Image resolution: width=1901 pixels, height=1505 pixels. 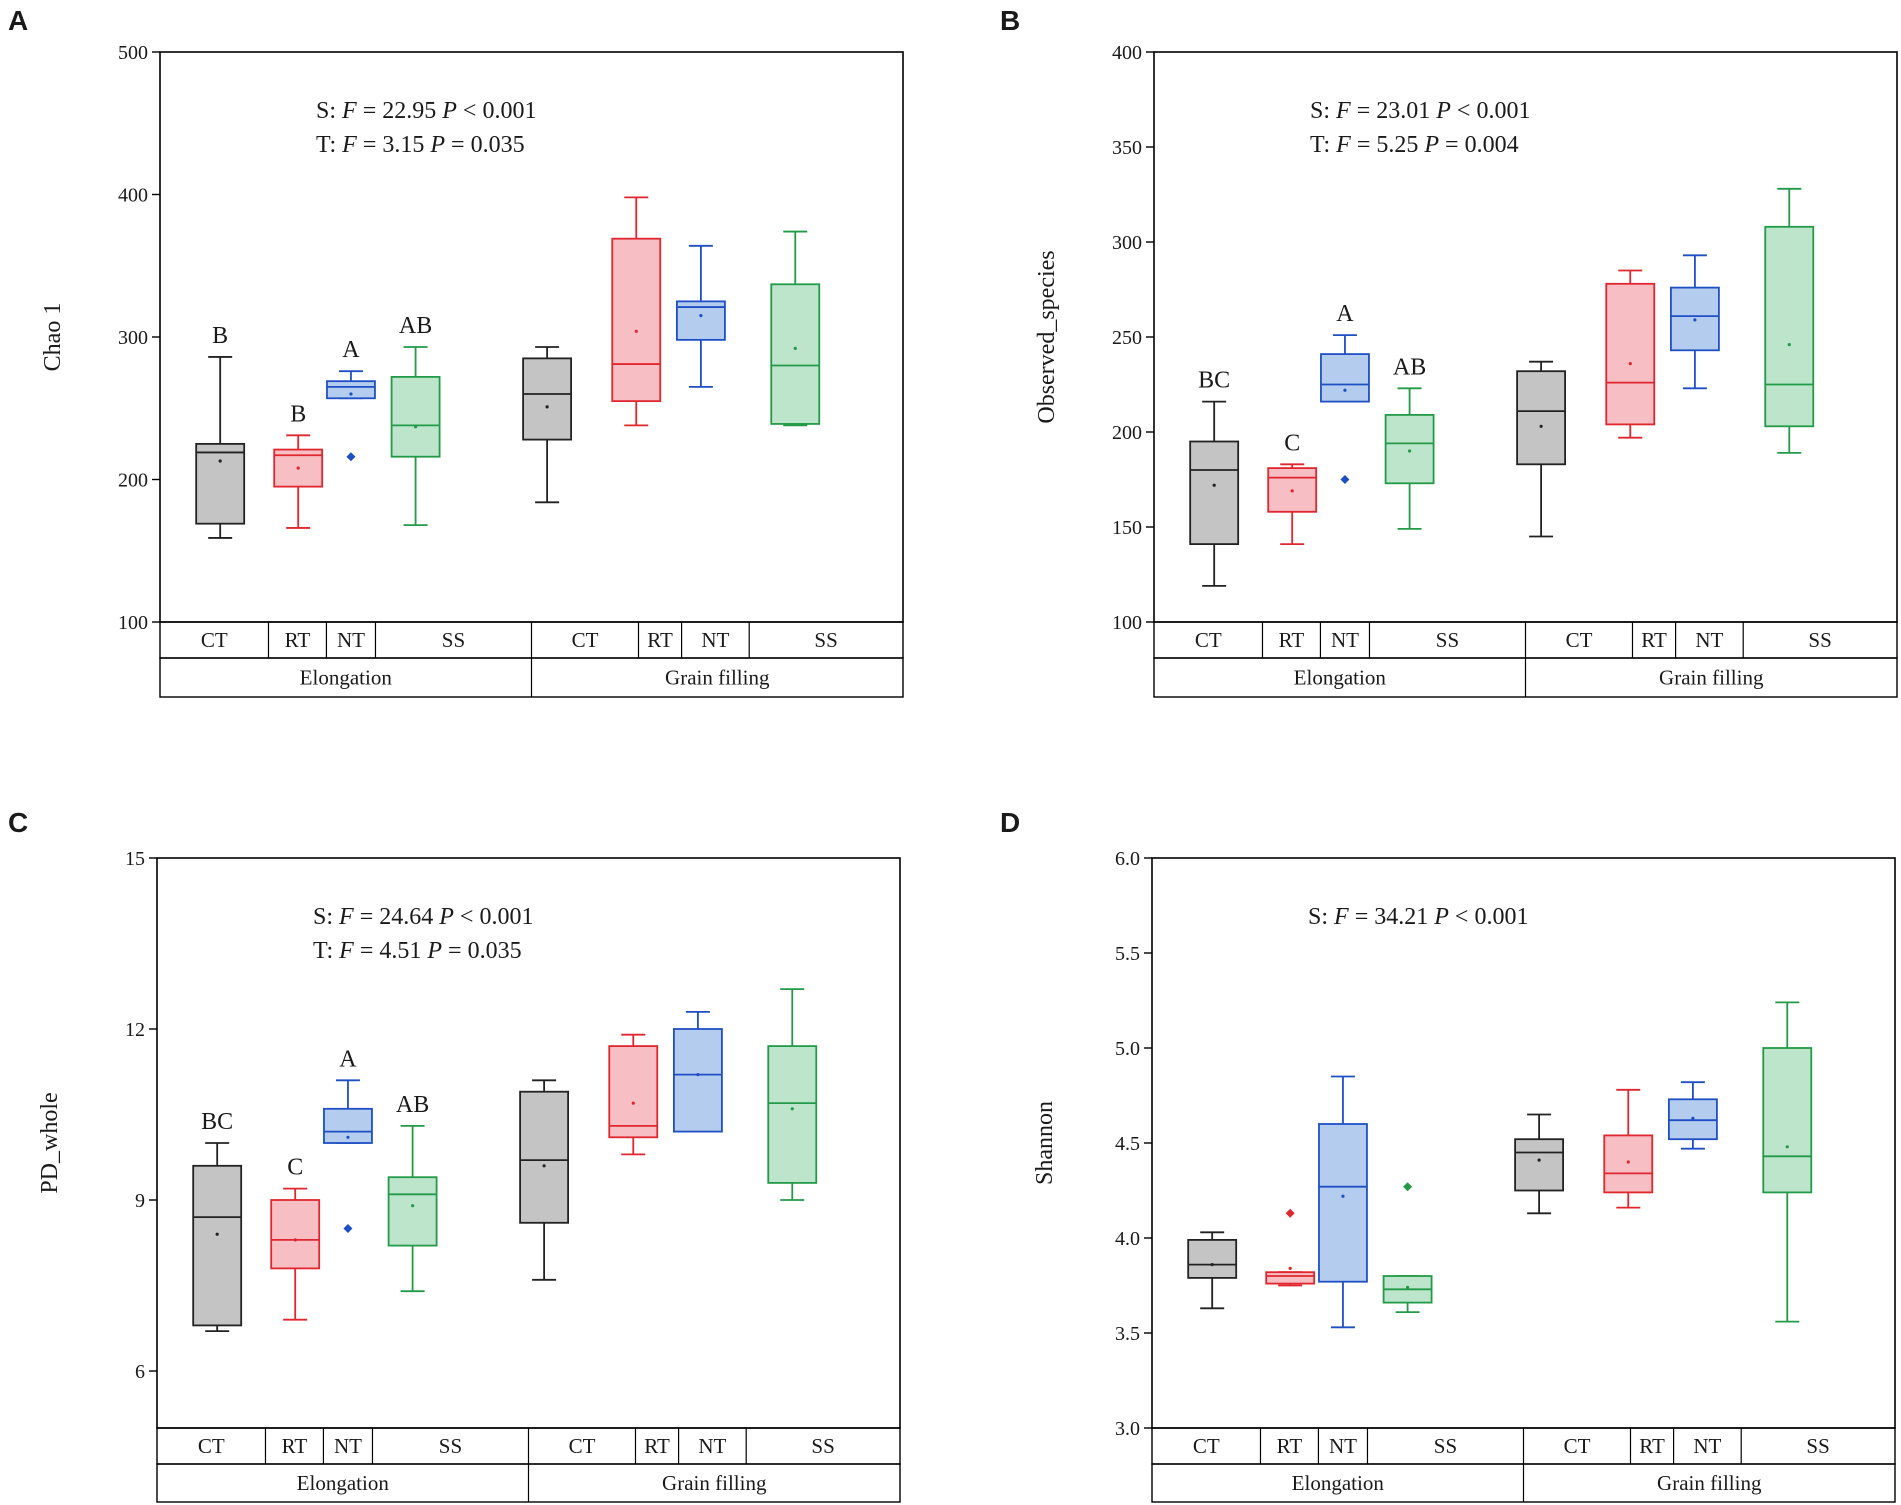 I want to click on stats-annotation-part: = 34.21, so click(x=1392, y=917).